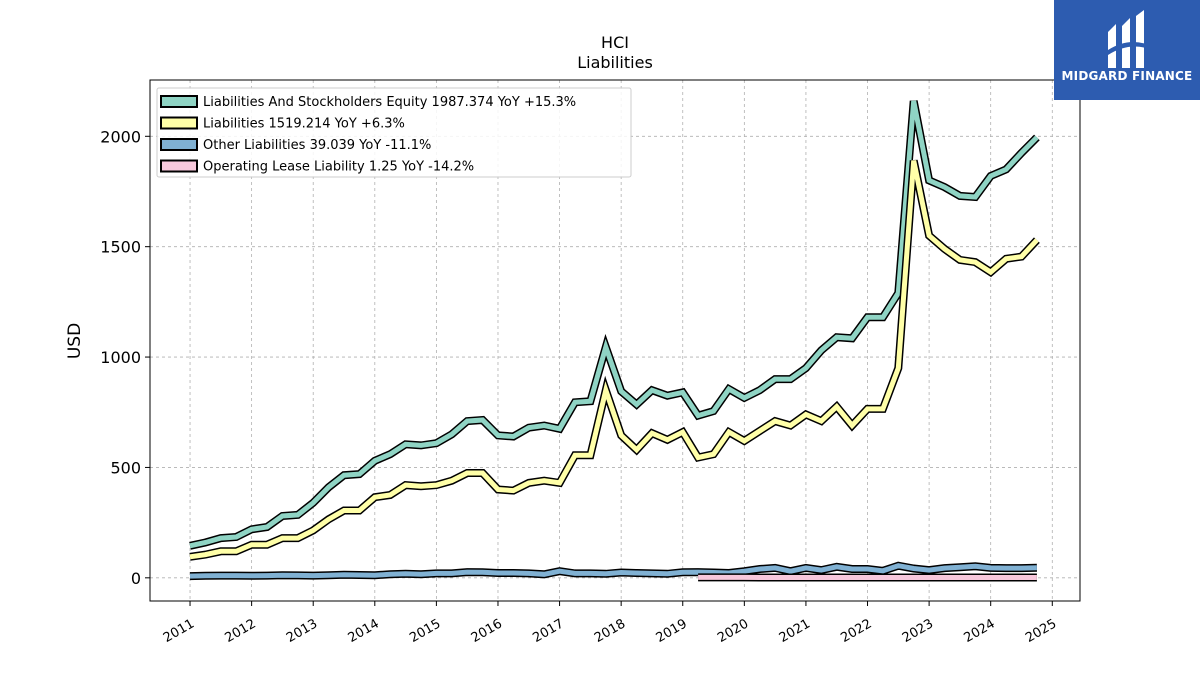 This screenshot has height=675, width=1200. What do you see at coordinates (980, 631) in the screenshot?
I see `x-tick-label: 2024` at bounding box center [980, 631].